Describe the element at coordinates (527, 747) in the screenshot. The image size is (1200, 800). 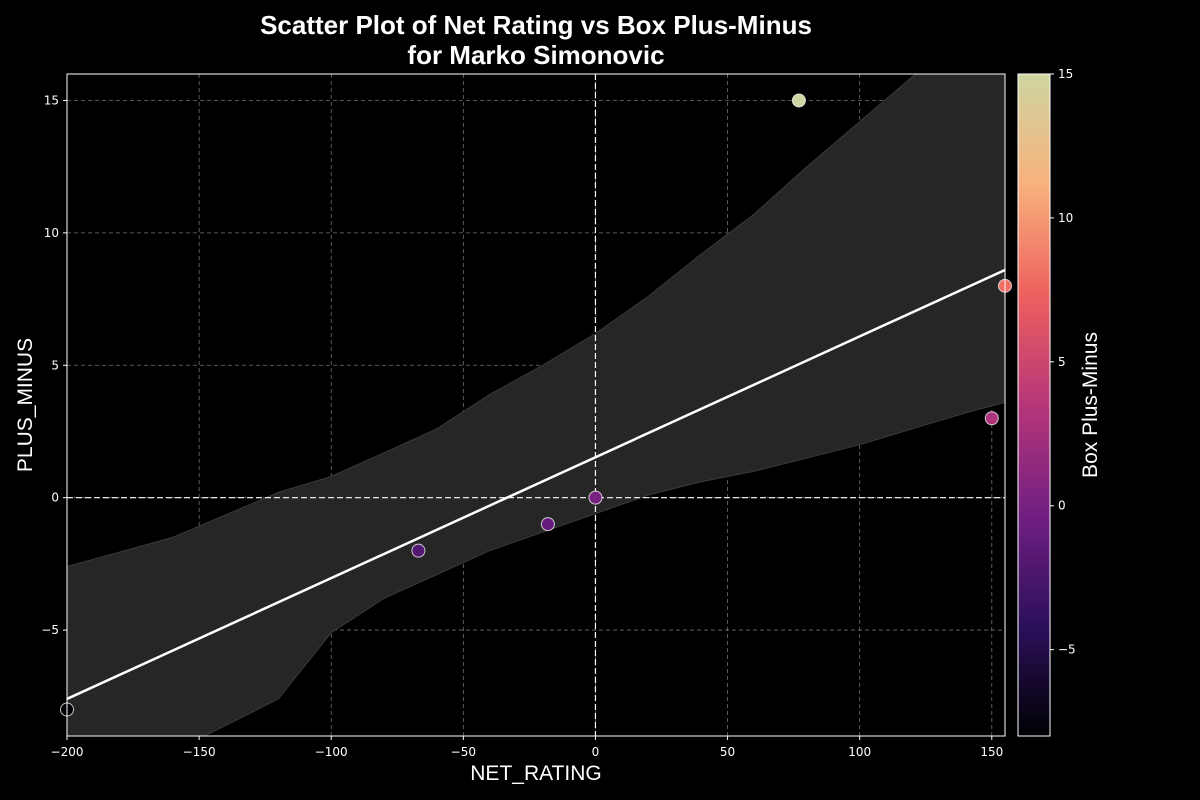
I see `x-axis-ticks: −200 −150 −100 −50 0 50 100 150` at that location.